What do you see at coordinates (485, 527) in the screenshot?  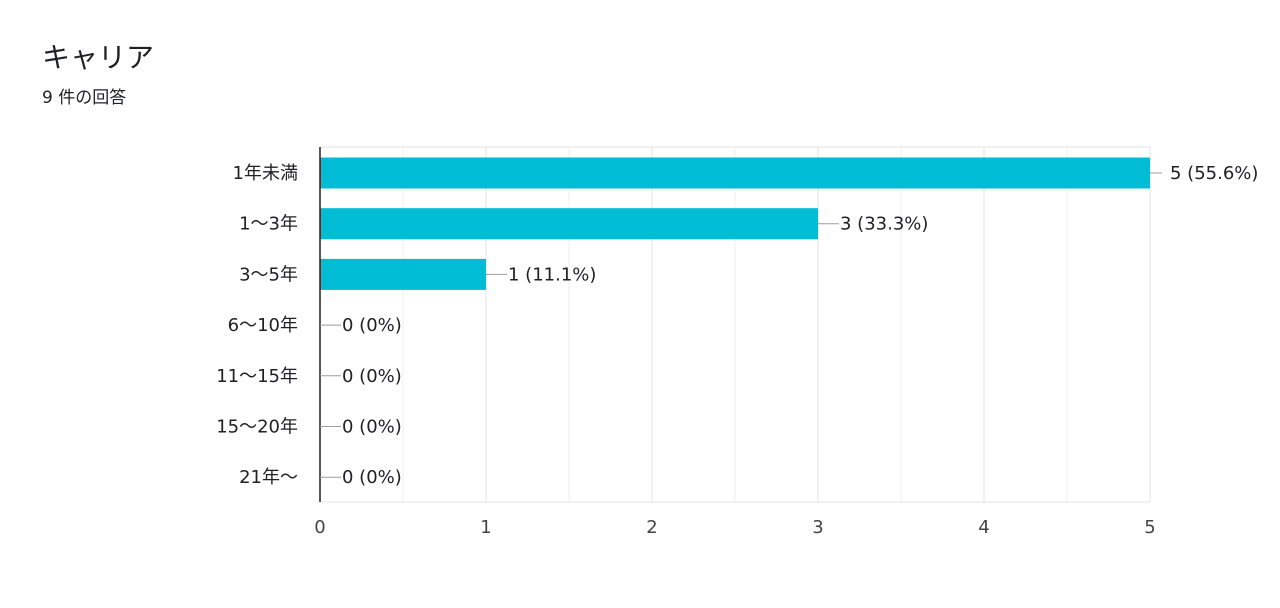 I see `x-tick-label: 1` at bounding box center [485, 527].